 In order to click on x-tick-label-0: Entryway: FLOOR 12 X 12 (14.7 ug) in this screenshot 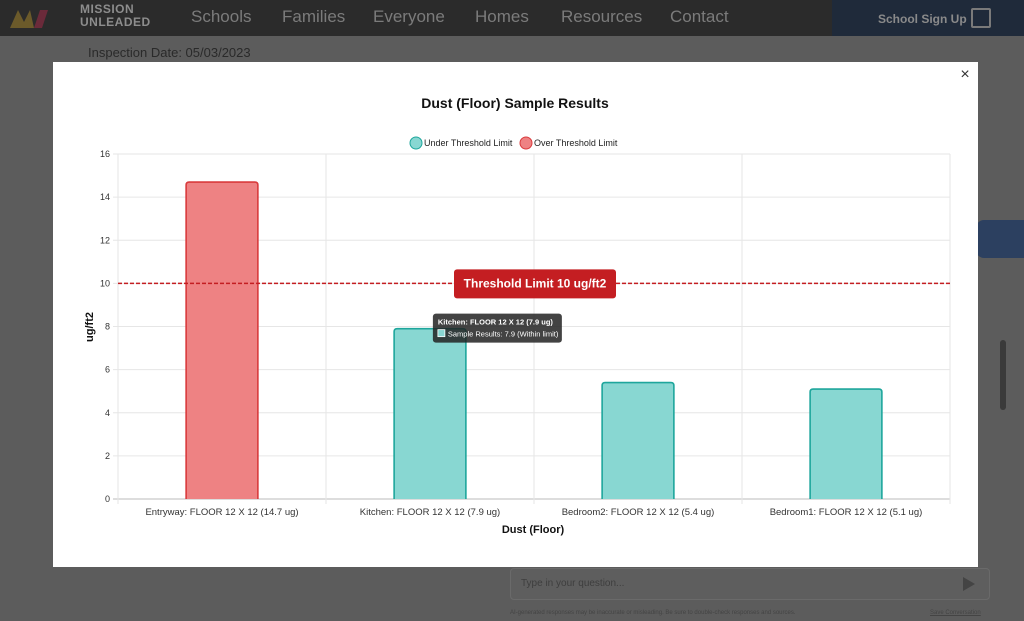, I will do `click(221, 512)`.